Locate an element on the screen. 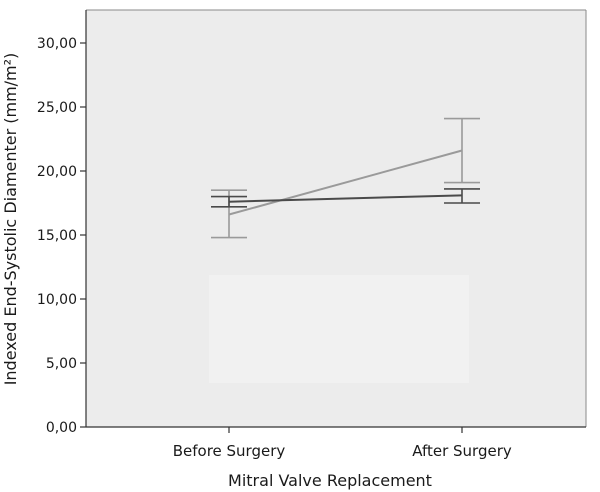 This screenshot has height=492, width=600. x-axis-ticks: Before Surgery After Surgery is located at coordinates (342, 443).